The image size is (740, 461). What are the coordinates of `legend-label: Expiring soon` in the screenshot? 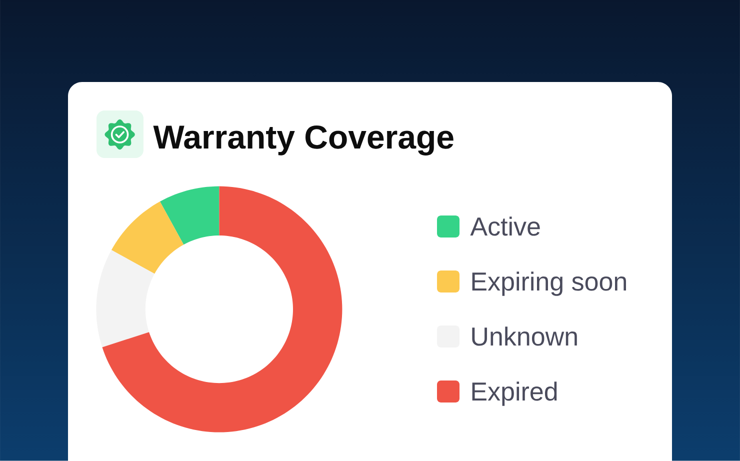 It's located at (549, 284).